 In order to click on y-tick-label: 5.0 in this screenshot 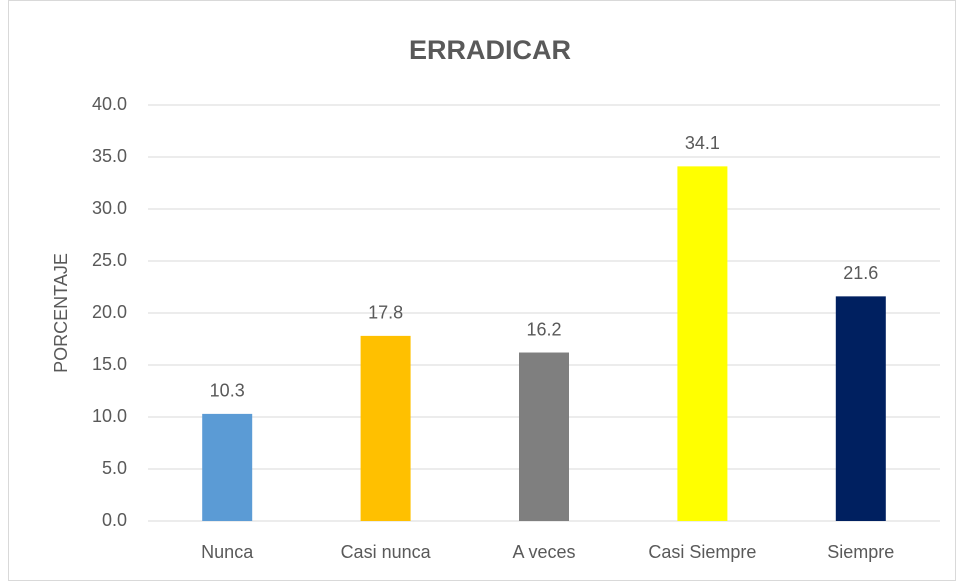, I will do `click(114, 468)`.